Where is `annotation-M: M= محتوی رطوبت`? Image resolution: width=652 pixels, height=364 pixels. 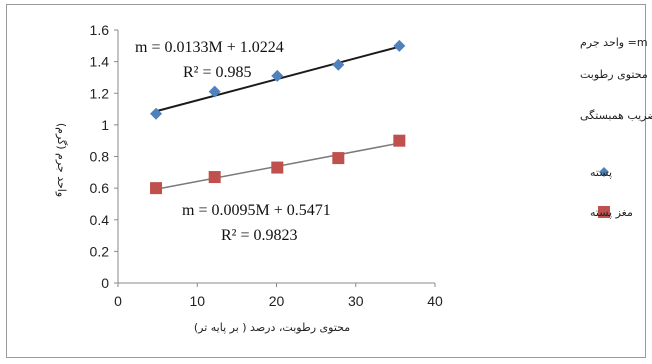 annotation-M: M= محتوی رطوبت is located at coordinates (616, 74).